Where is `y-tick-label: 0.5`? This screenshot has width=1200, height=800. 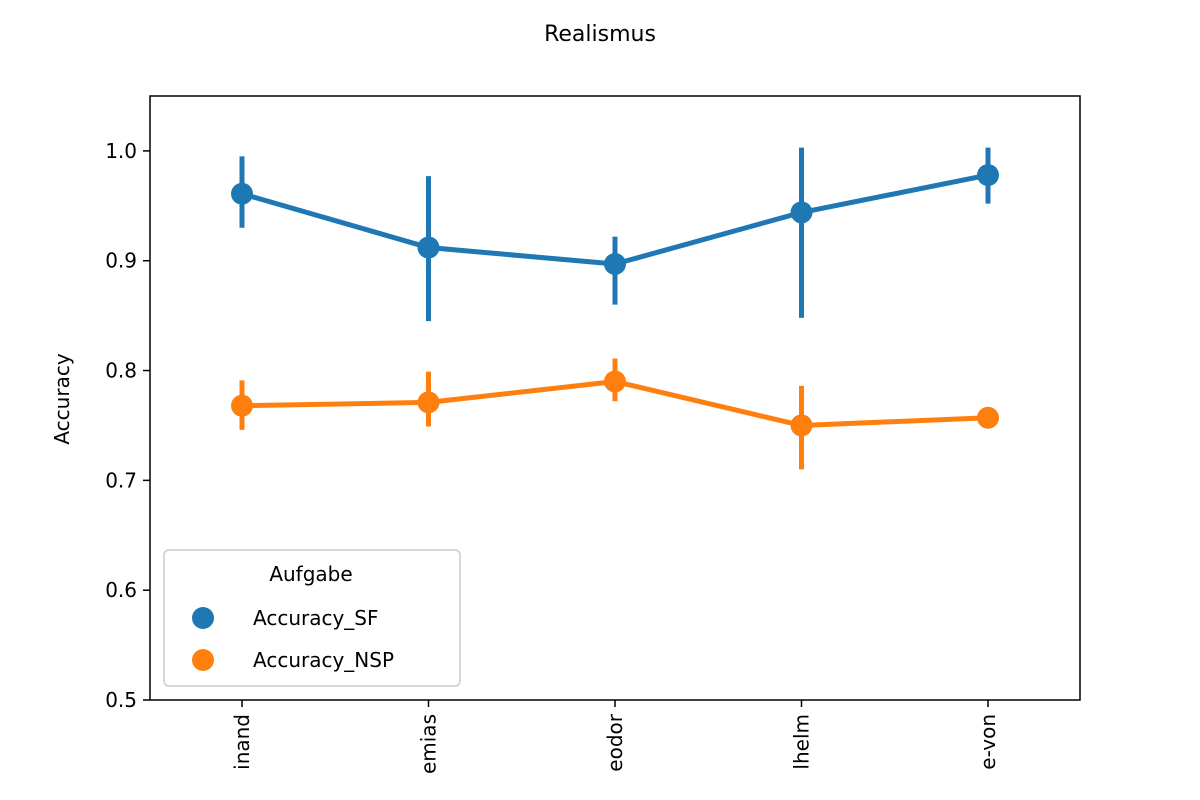 y-tick-label: 0.5 is located at coordinates (121, 700).